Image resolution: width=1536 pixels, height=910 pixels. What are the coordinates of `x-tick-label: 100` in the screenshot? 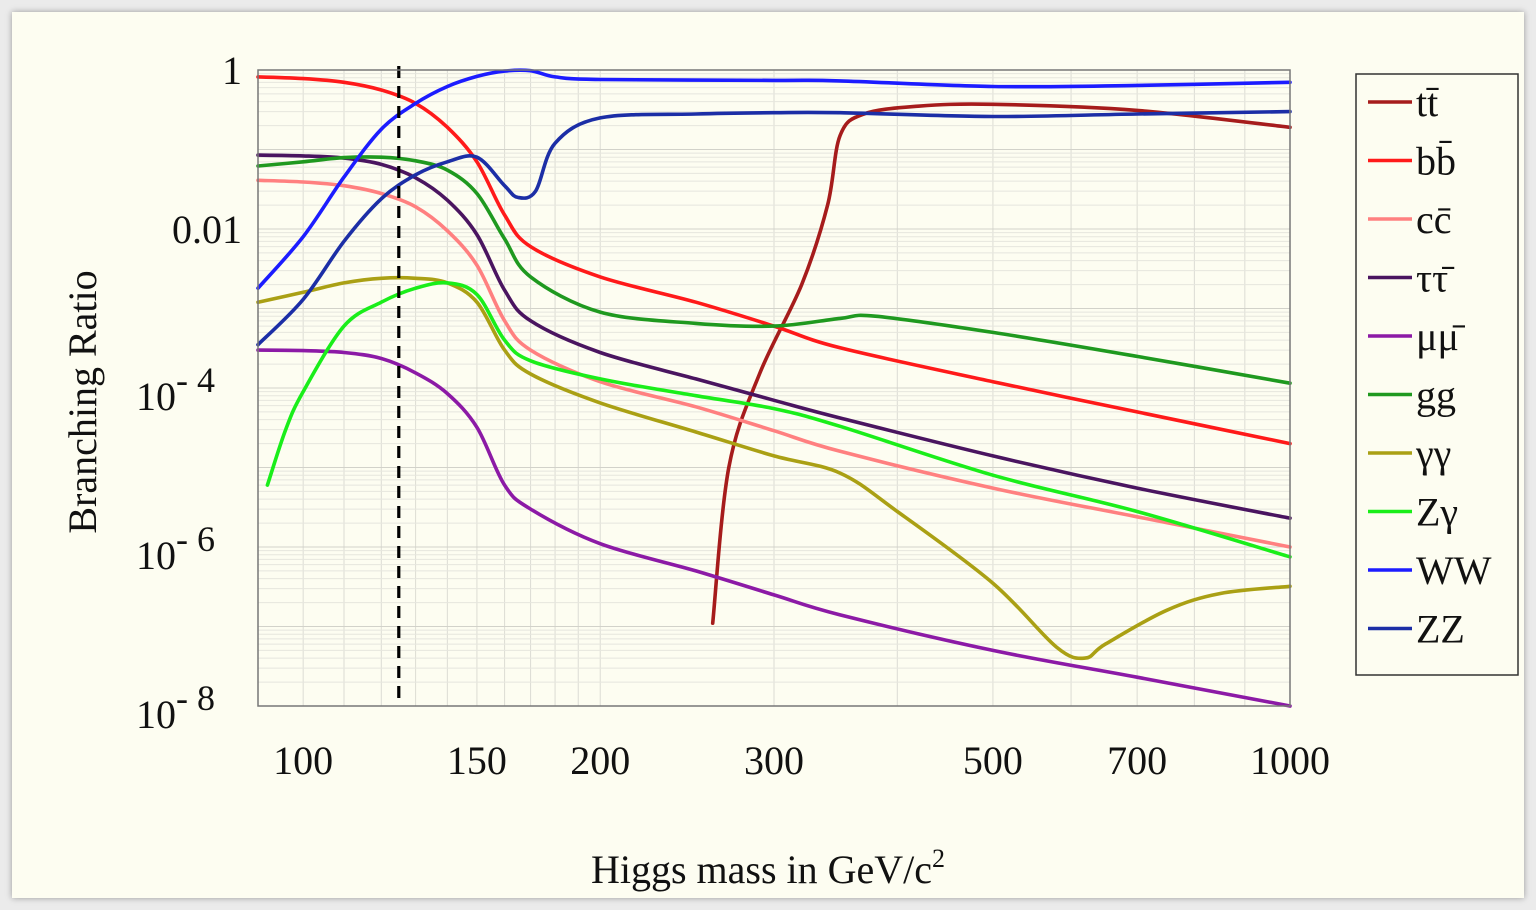 It's located at (303, 760).